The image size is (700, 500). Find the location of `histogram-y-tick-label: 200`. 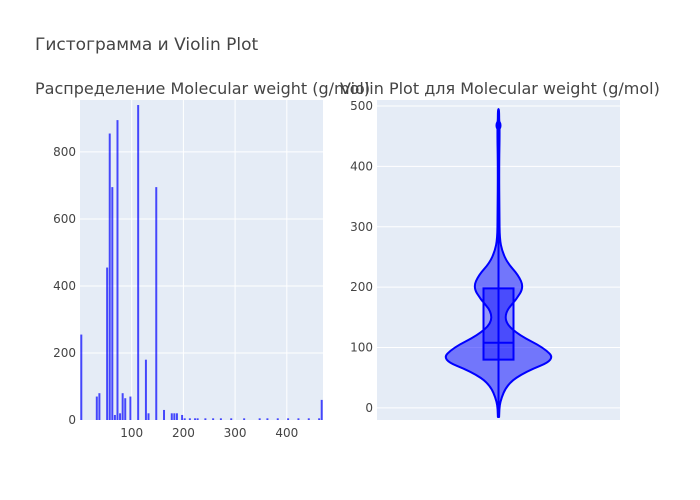

histogram-y-tick-label: 200 is located at coordinates (64, 353).